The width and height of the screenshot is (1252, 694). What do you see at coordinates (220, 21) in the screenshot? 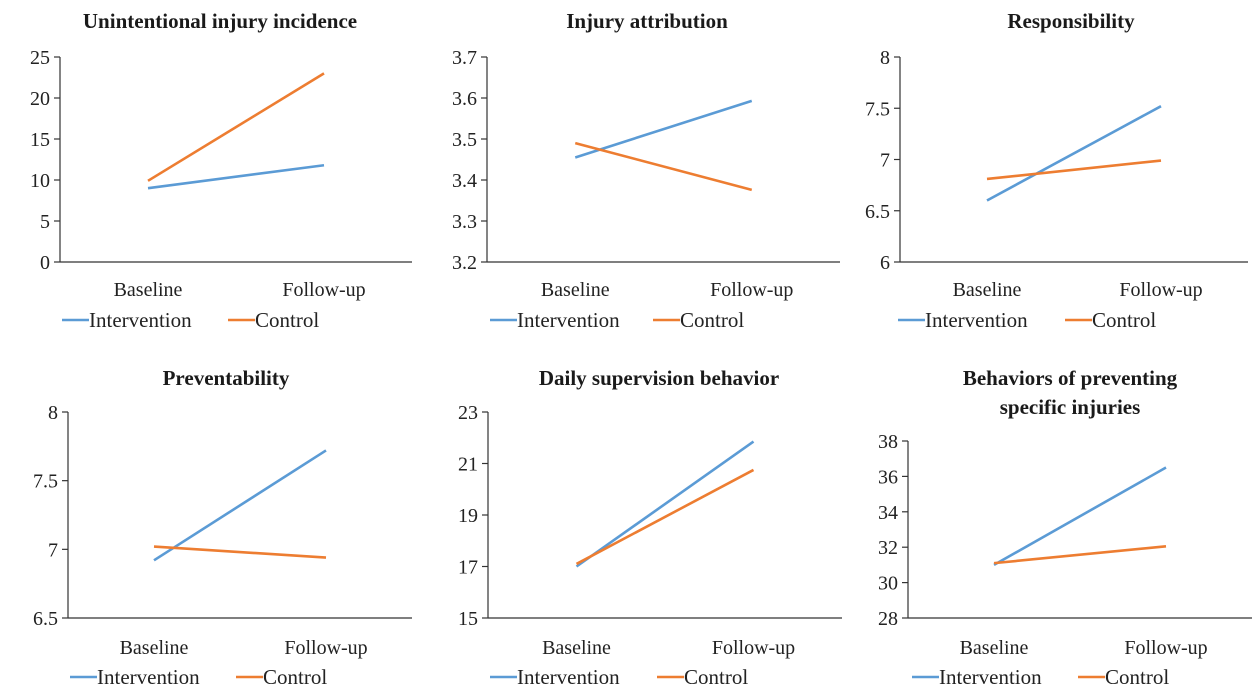
I see `chart-title: Unintentional injury incidence` at bounding box center [220, 21].